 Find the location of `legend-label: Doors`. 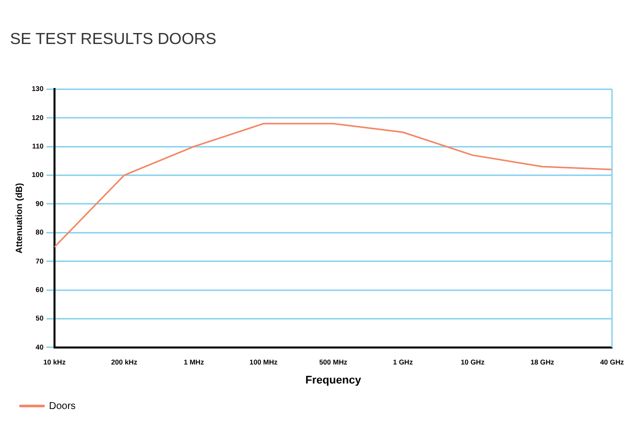

legend-label: Doors is located at coordinates (62, 406).